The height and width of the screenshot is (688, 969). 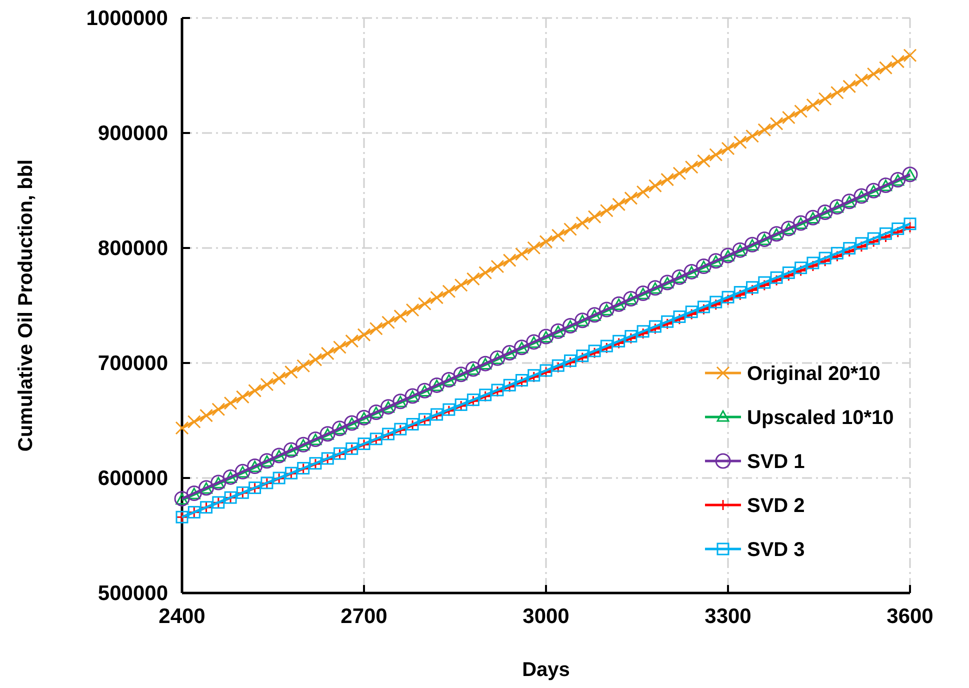 What do you see at coordinates (776, 550) in the screenshot?
I see `legend-label: SVD 3` at bounding box center [776, 550].